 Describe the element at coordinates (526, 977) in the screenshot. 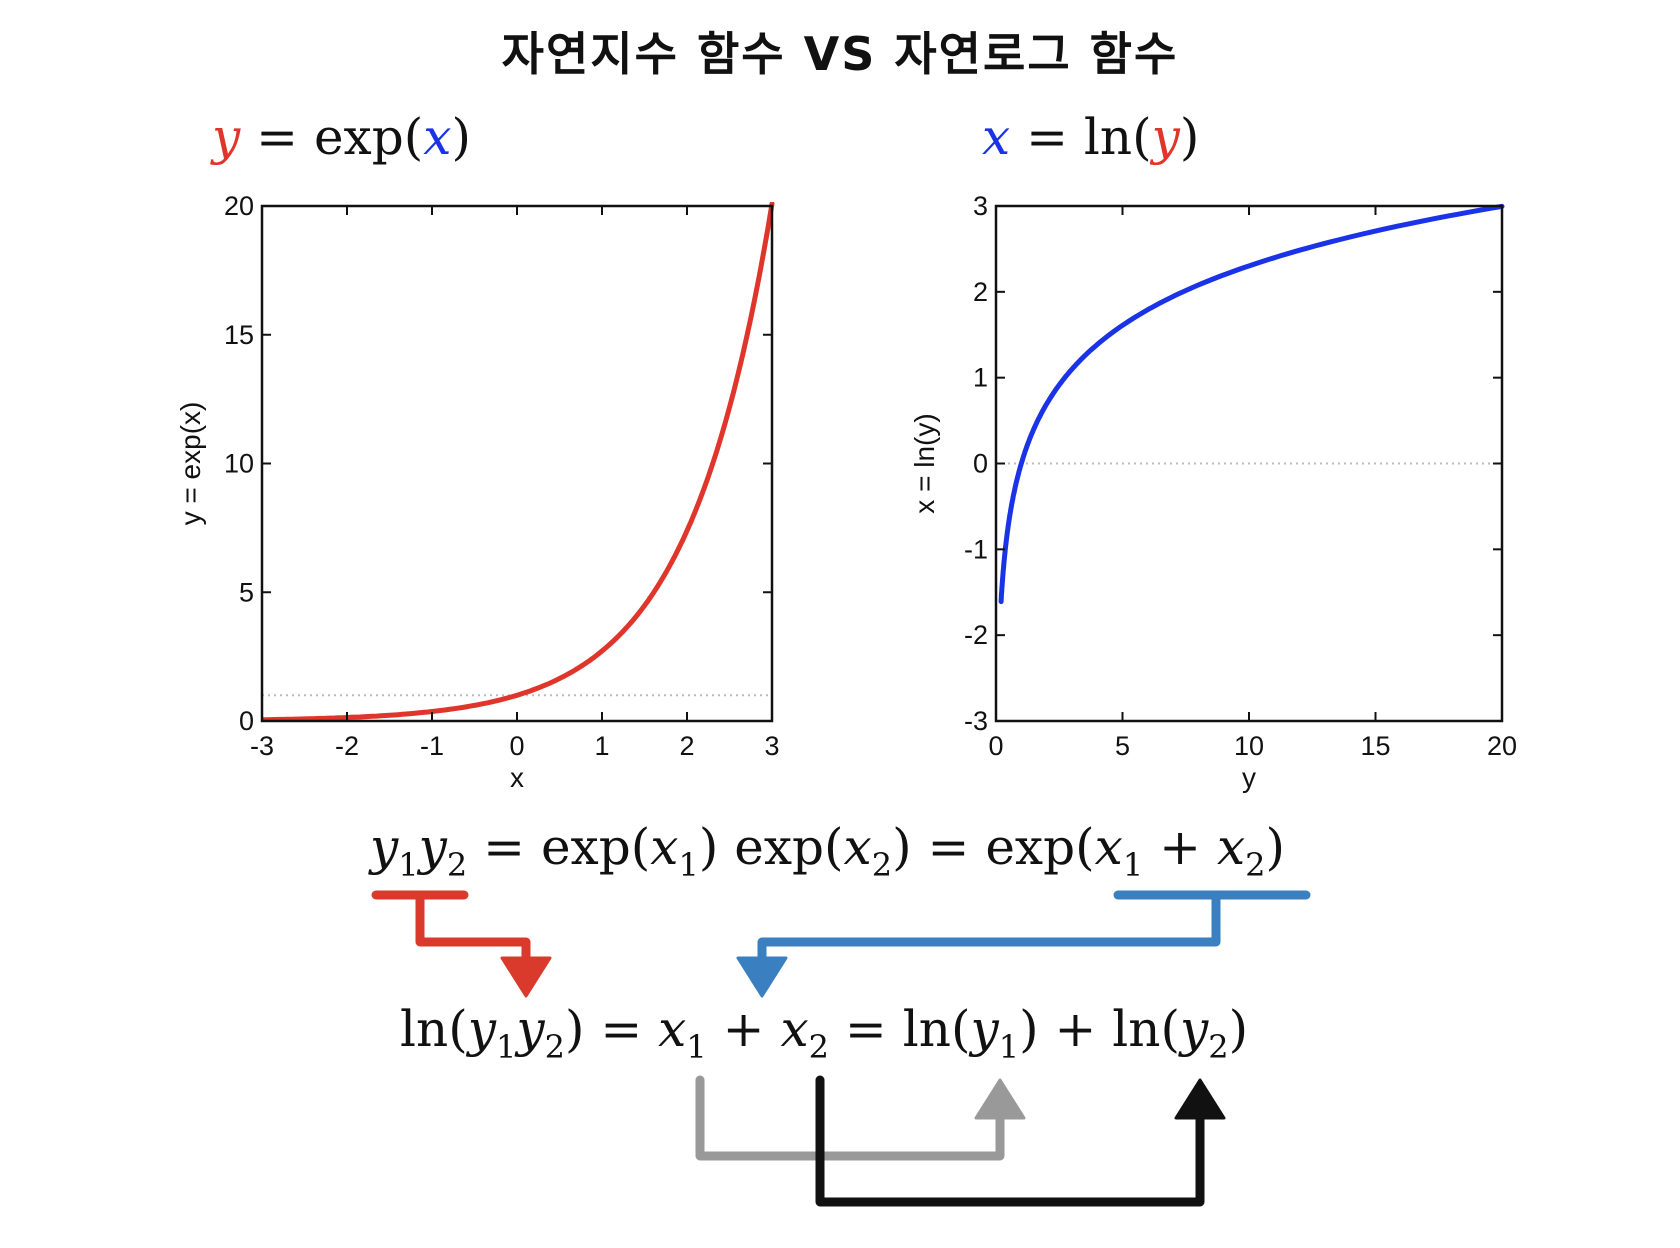

I see `red-arrow-head` at that location.